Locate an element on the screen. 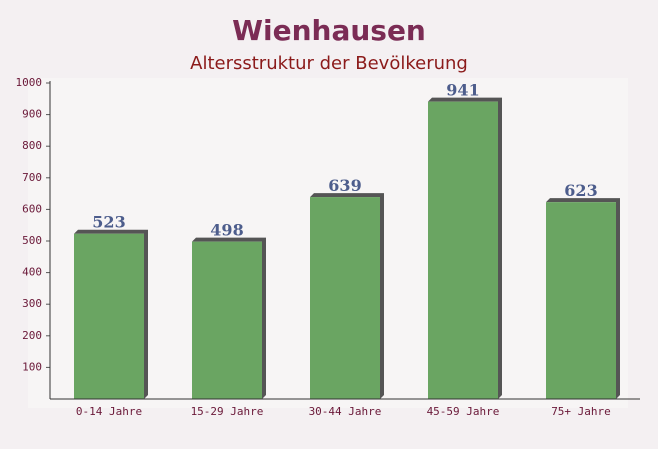 Image resolution: width=658 pixels, height=449 pixels. value-label: 498 is located at coordinates (226, 230).